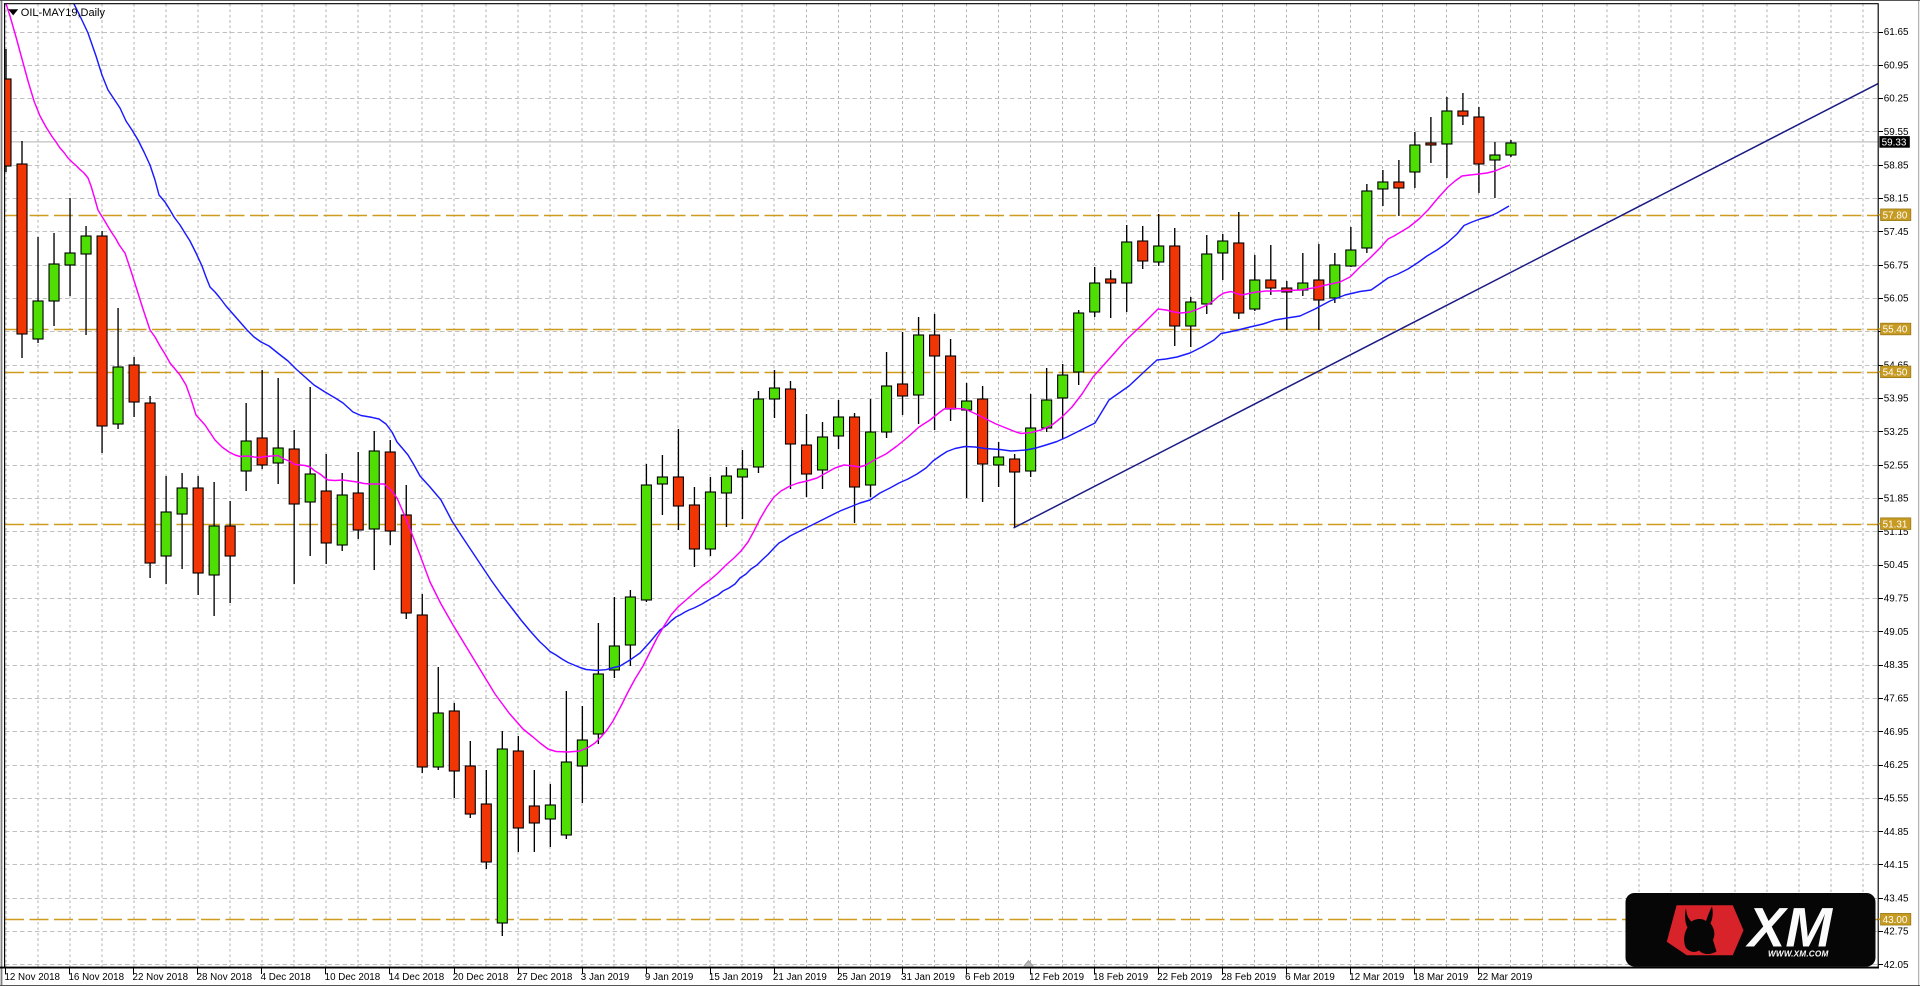  Describe the element at coordinates (800, 977) in the screenshot. I see `svg-text: 21 Jan 2019` at that location.